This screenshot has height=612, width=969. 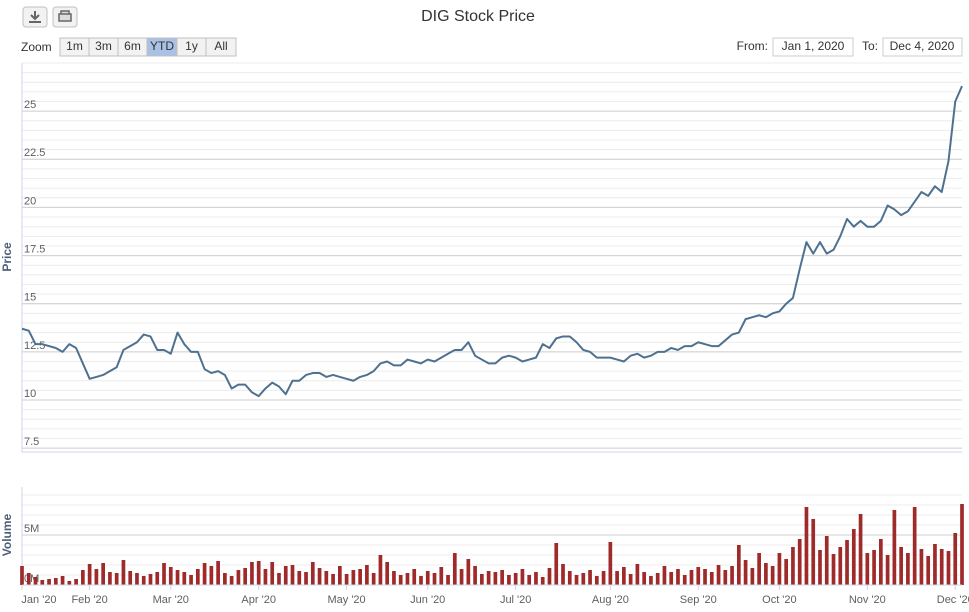 What do you see at coordinates (7, 534) in the screenshot?
I see `y-axis-title: Volume` at bounding box center [7, 534].